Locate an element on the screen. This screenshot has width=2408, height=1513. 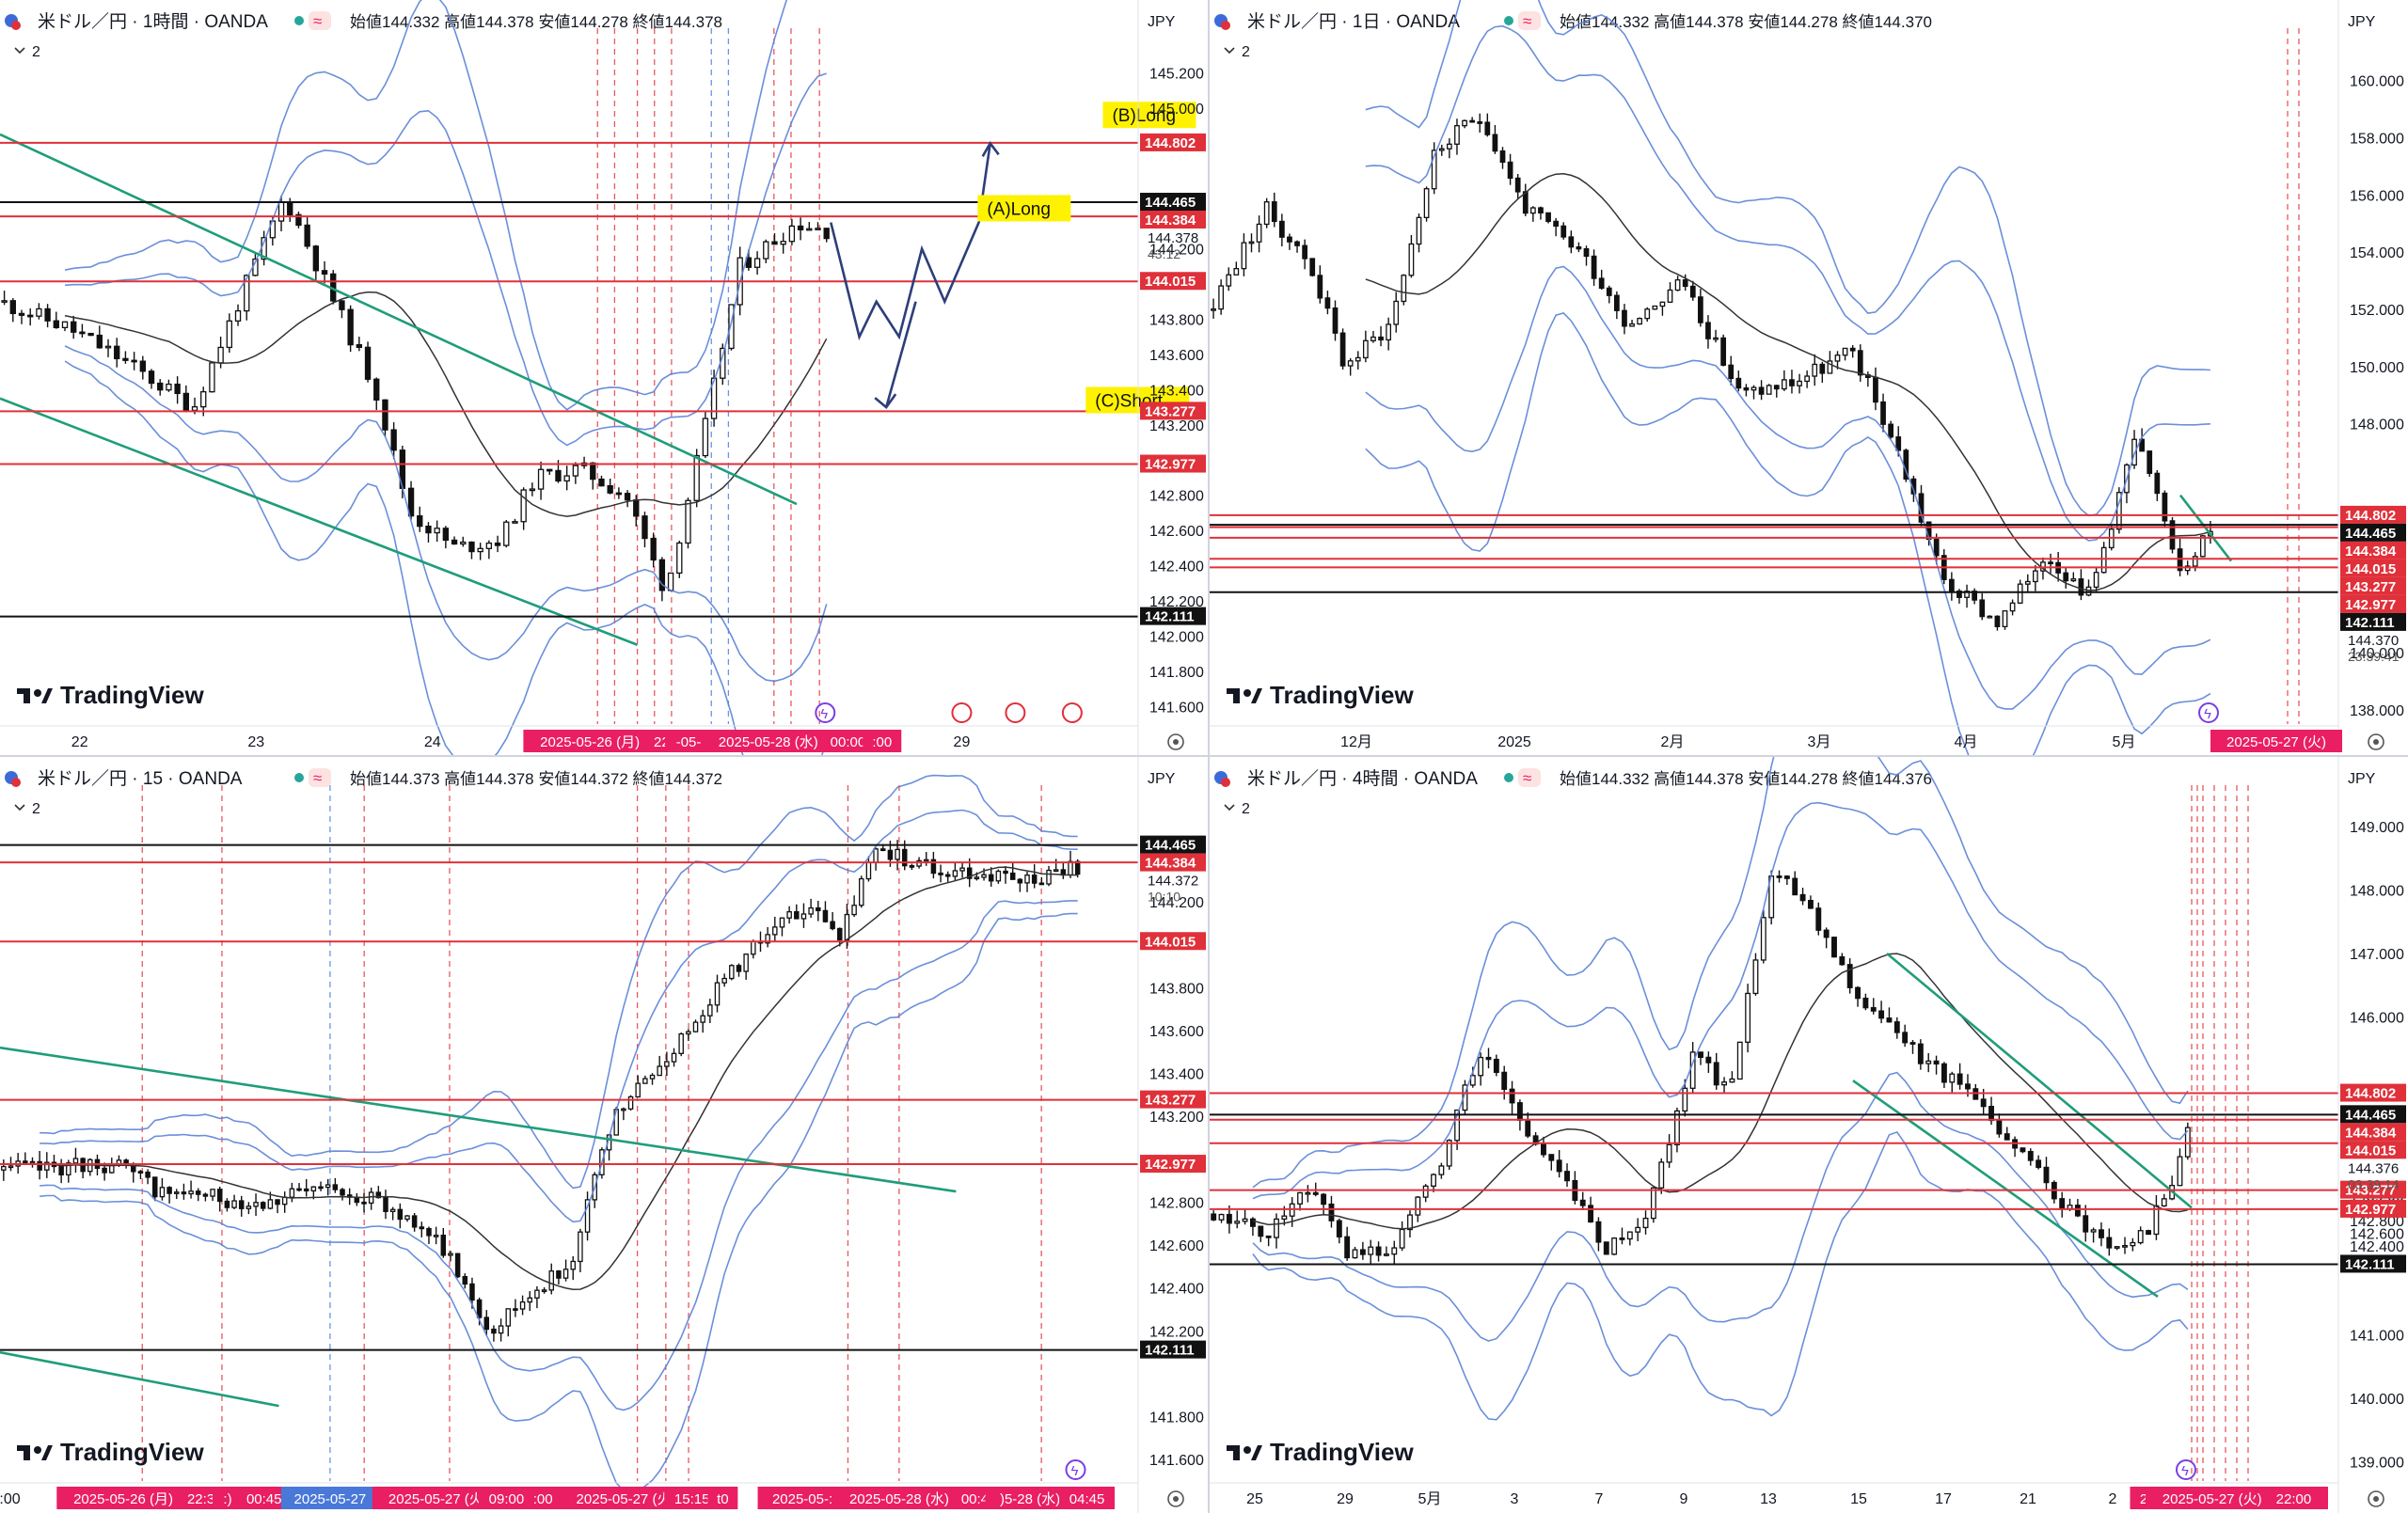
arrowhead-icon is located at coordinates (886, 401).